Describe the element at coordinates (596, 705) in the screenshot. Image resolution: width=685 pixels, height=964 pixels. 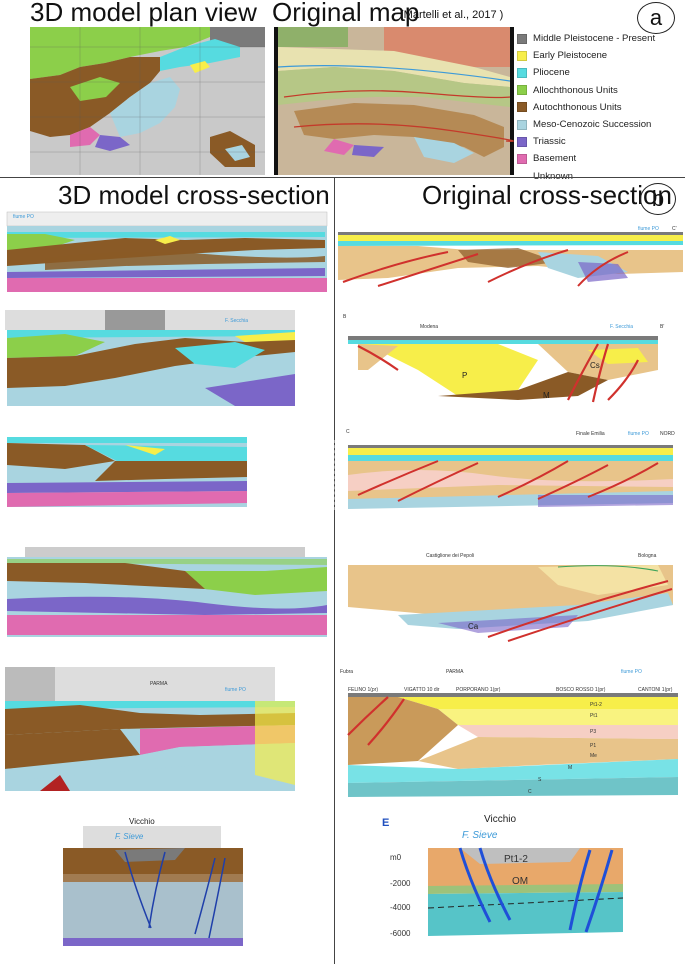
I see `original5-unit-pt12: Pt1-2` at that location.